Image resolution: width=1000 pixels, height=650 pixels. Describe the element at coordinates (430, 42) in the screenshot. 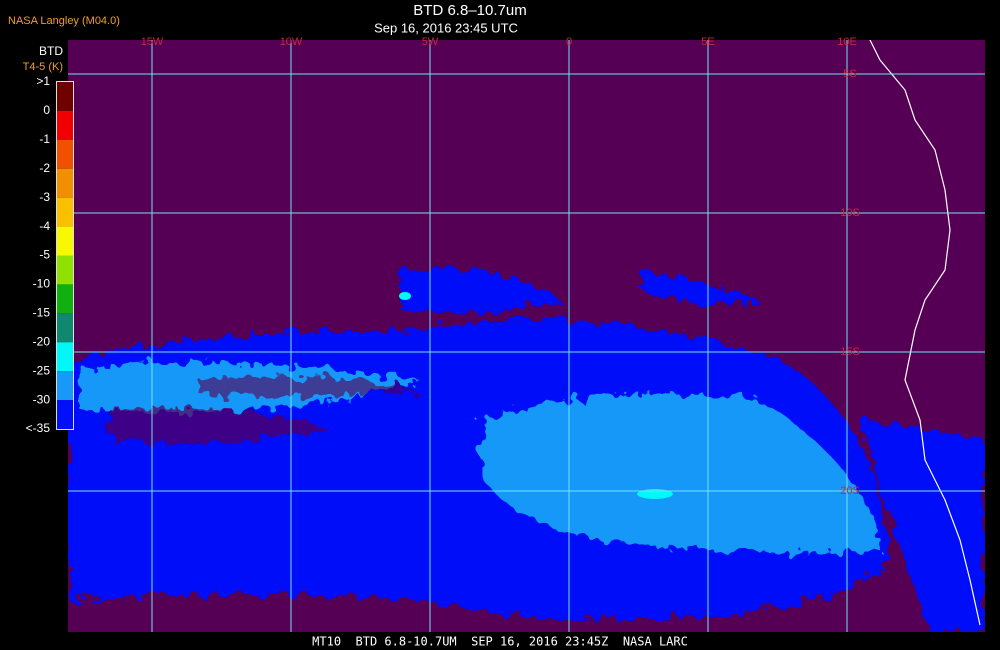

I see `longitude-label: 5W` at that location.